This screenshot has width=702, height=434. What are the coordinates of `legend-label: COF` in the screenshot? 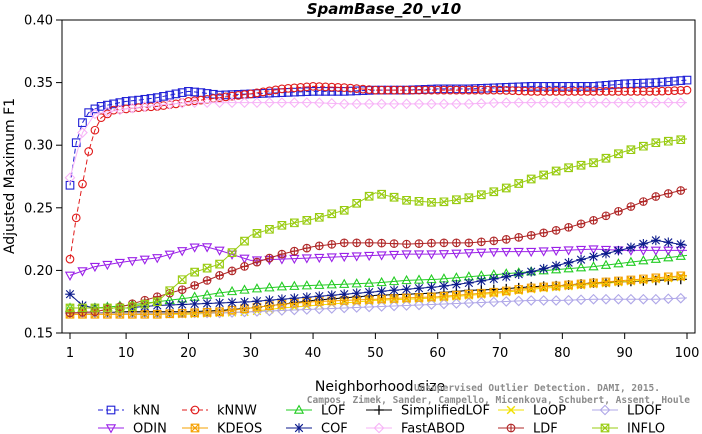 It's located at (334, 428).